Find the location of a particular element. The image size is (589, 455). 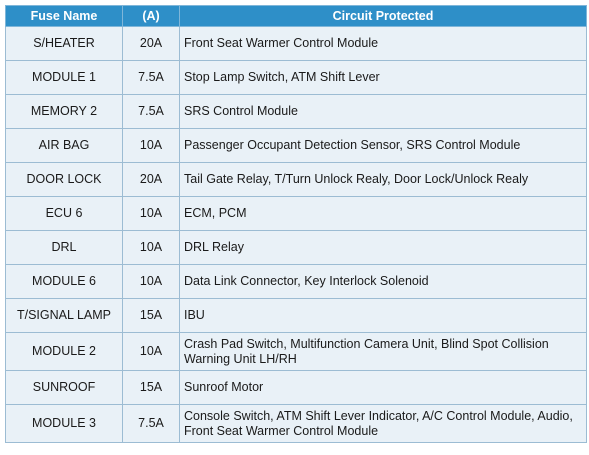

table-row: DRL 10A DRL Relay is located at coordinates (296, 247).